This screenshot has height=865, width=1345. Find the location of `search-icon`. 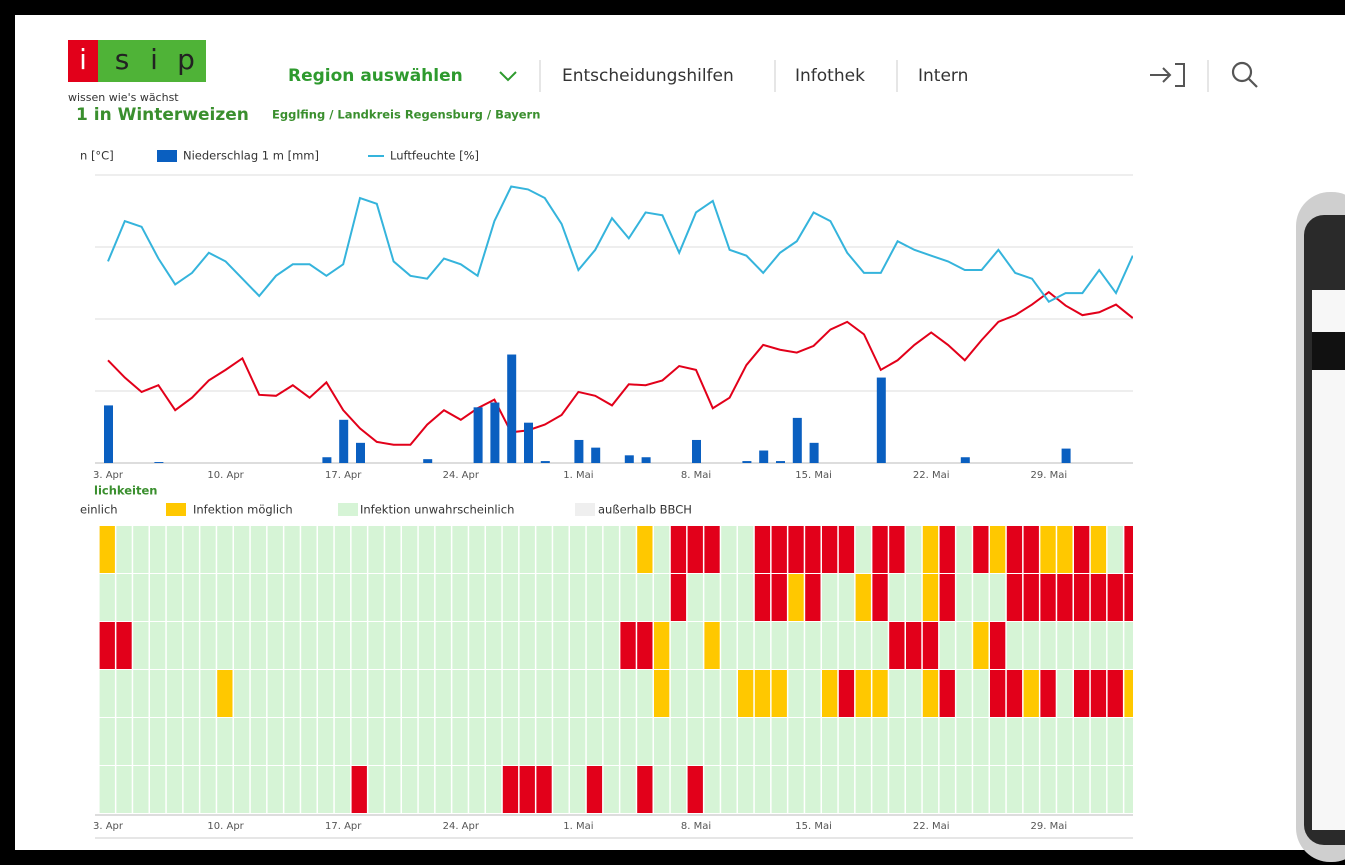

search-icon is located at coordinates (1244, 74).